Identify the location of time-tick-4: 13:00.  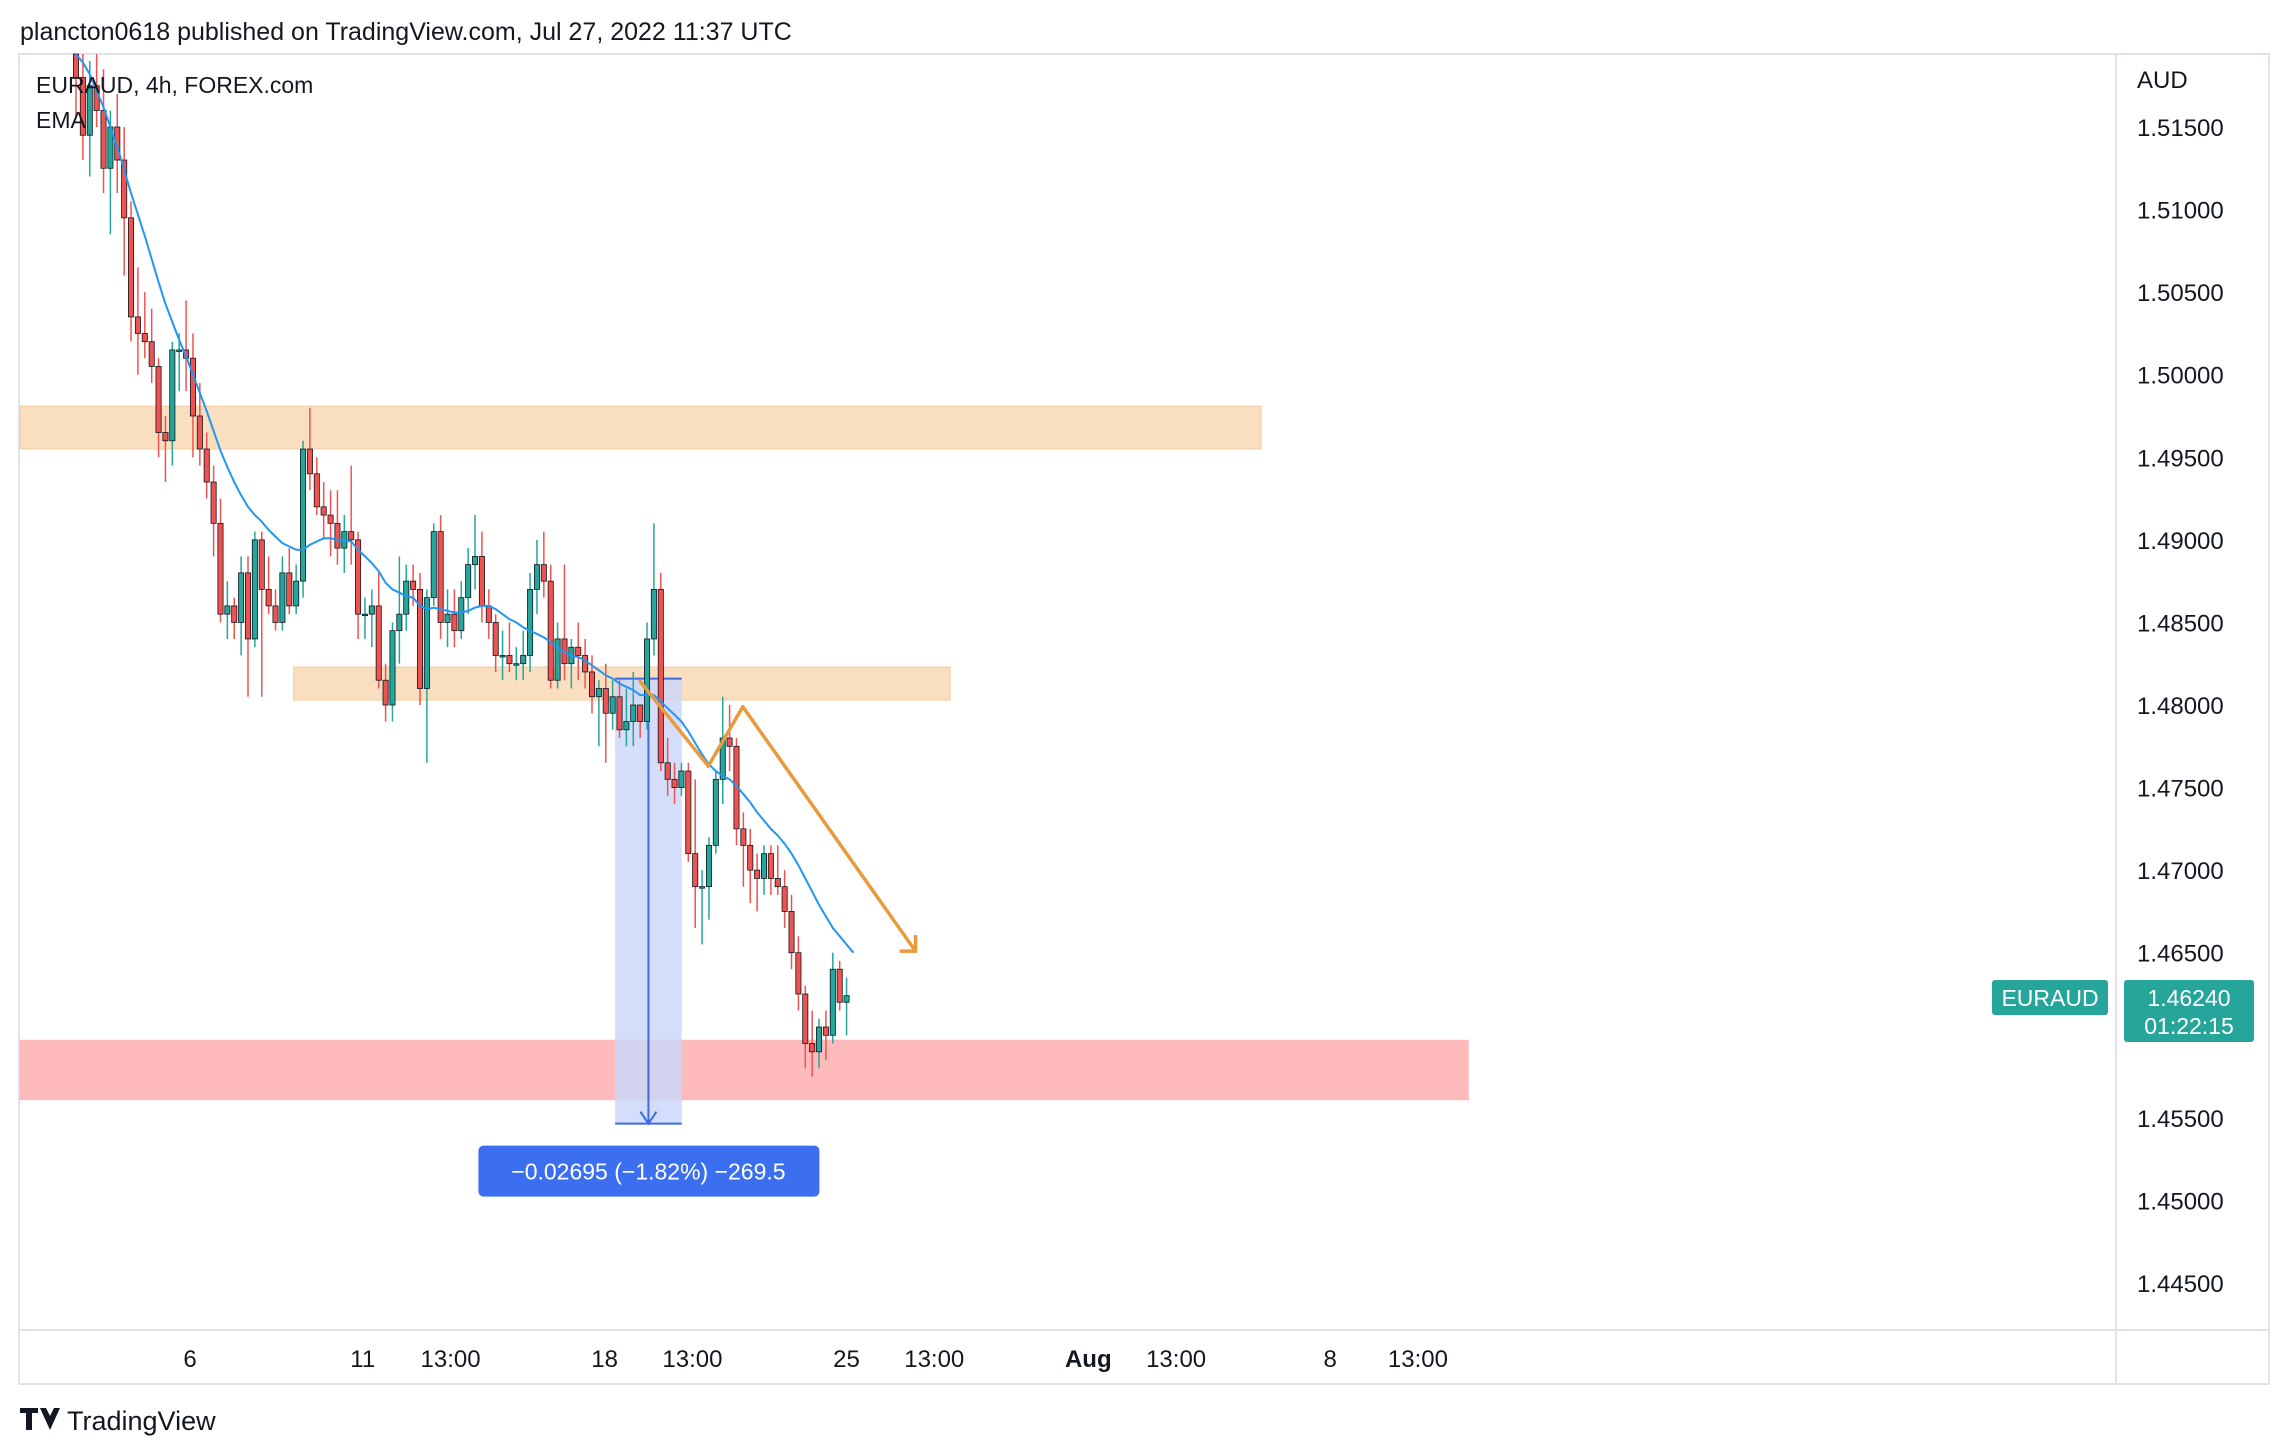
(692, 1359).